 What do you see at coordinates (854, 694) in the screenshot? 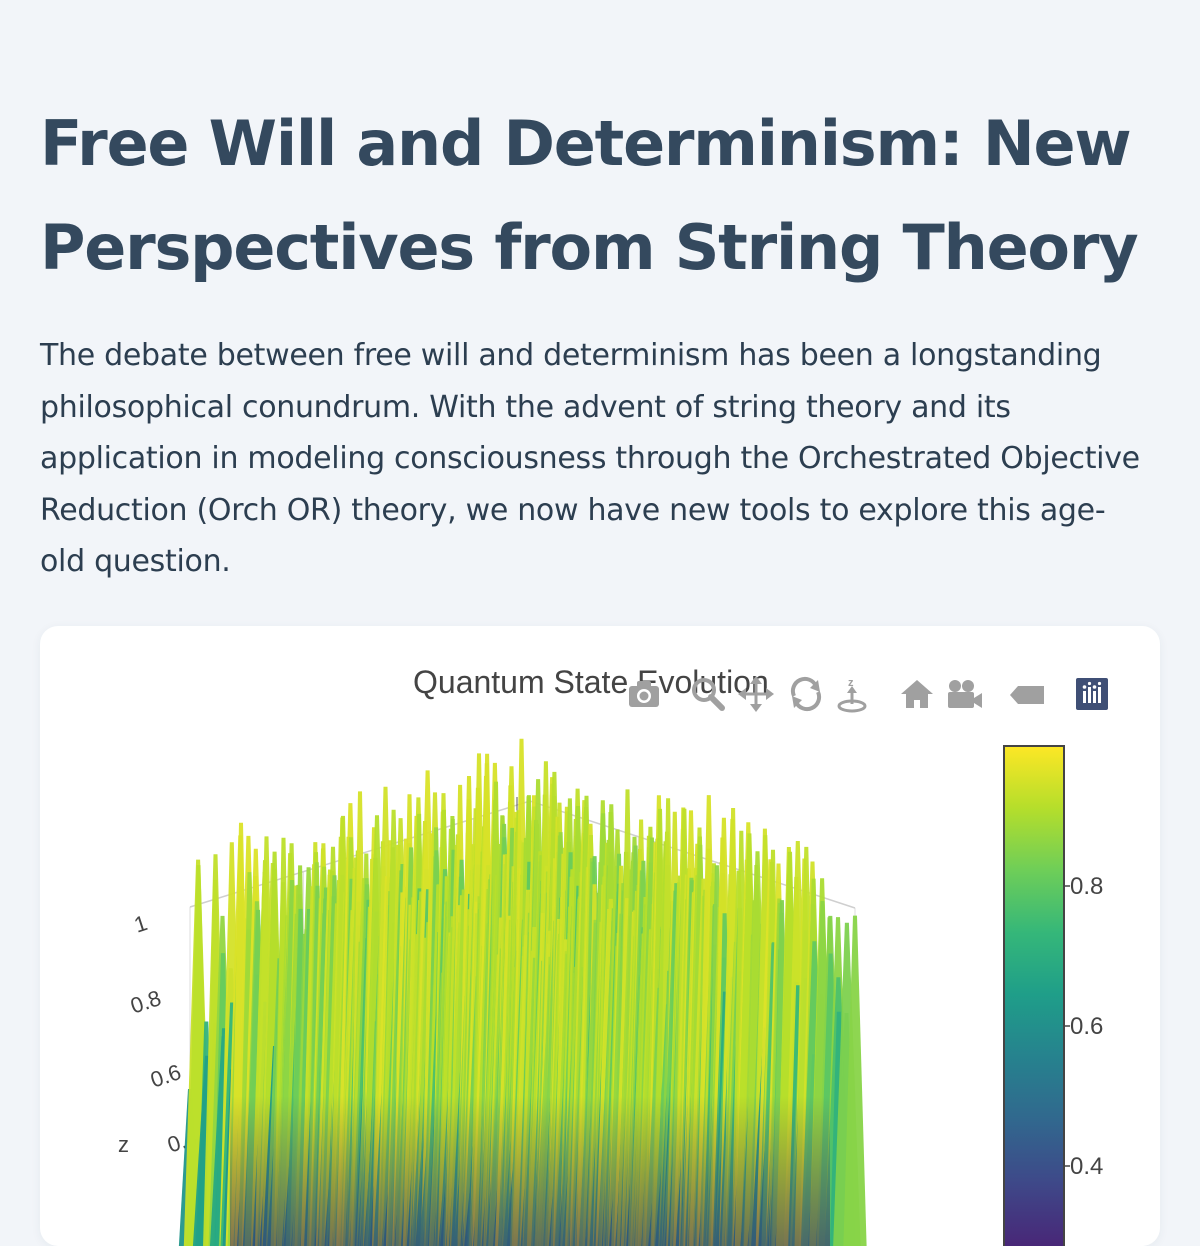
I see `turntable-rotate-icon: z` at bounding box center [854, 694].